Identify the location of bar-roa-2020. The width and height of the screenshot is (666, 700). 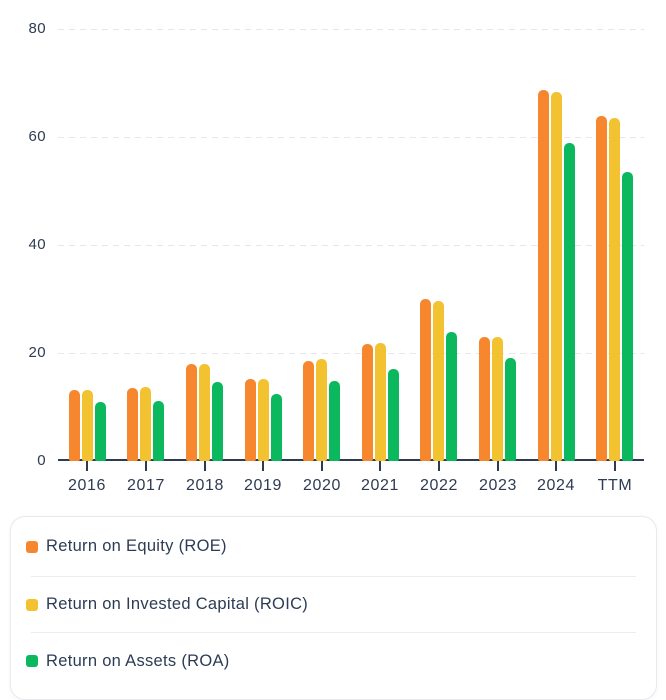
(334, 421).